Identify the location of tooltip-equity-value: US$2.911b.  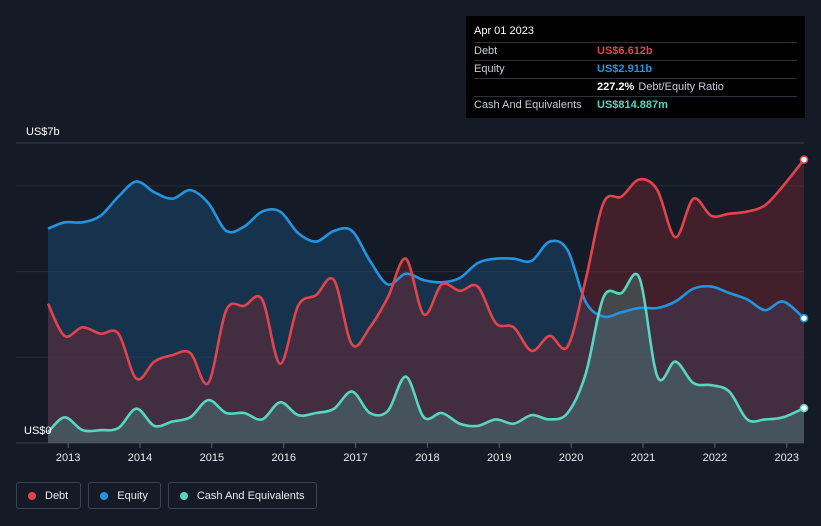
(625, 69).